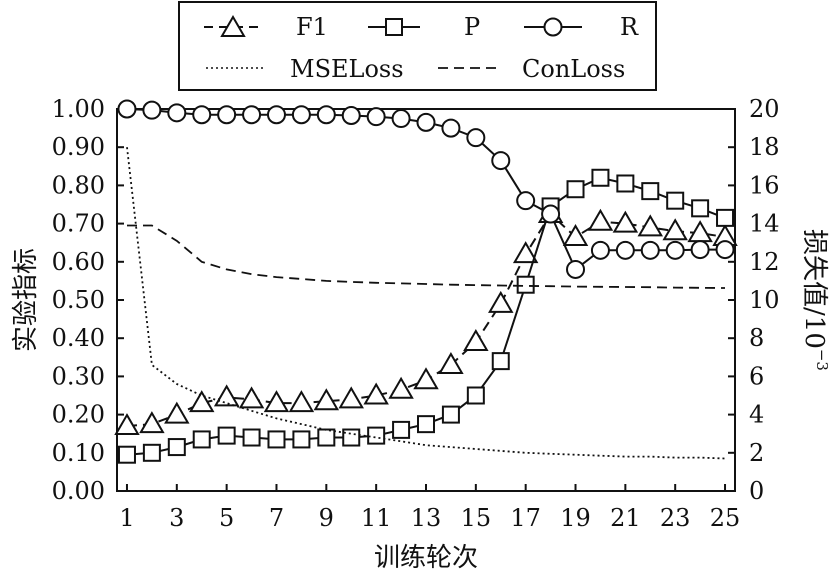  Describe the element at coordinates (625, 518) in the screenshot. I see `x-tick-label: 21` at that location.